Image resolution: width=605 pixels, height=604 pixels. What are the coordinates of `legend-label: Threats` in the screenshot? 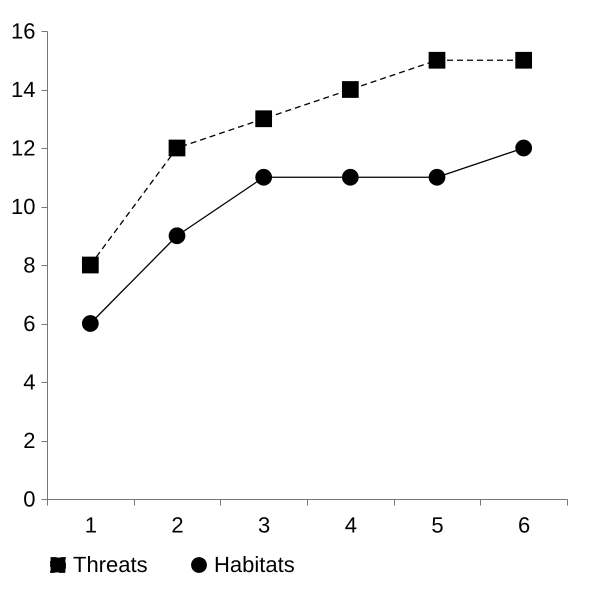 It's located at (110, 564).